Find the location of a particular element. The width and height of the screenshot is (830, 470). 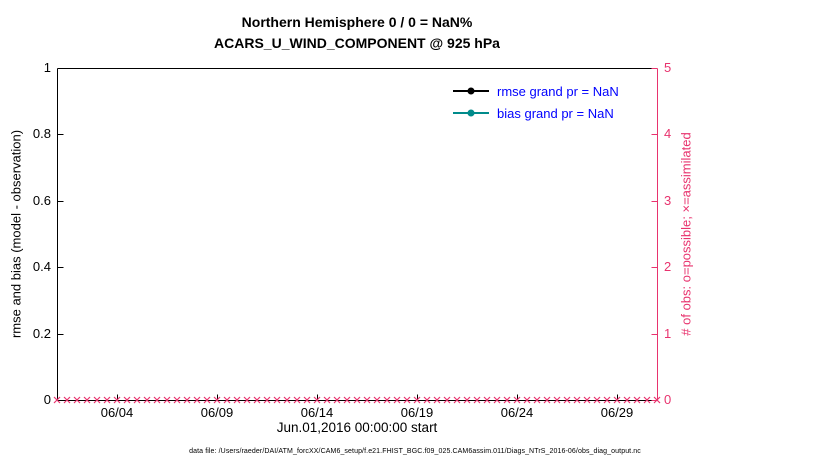

rmse-line-sample is located at coordinates (471, 91).